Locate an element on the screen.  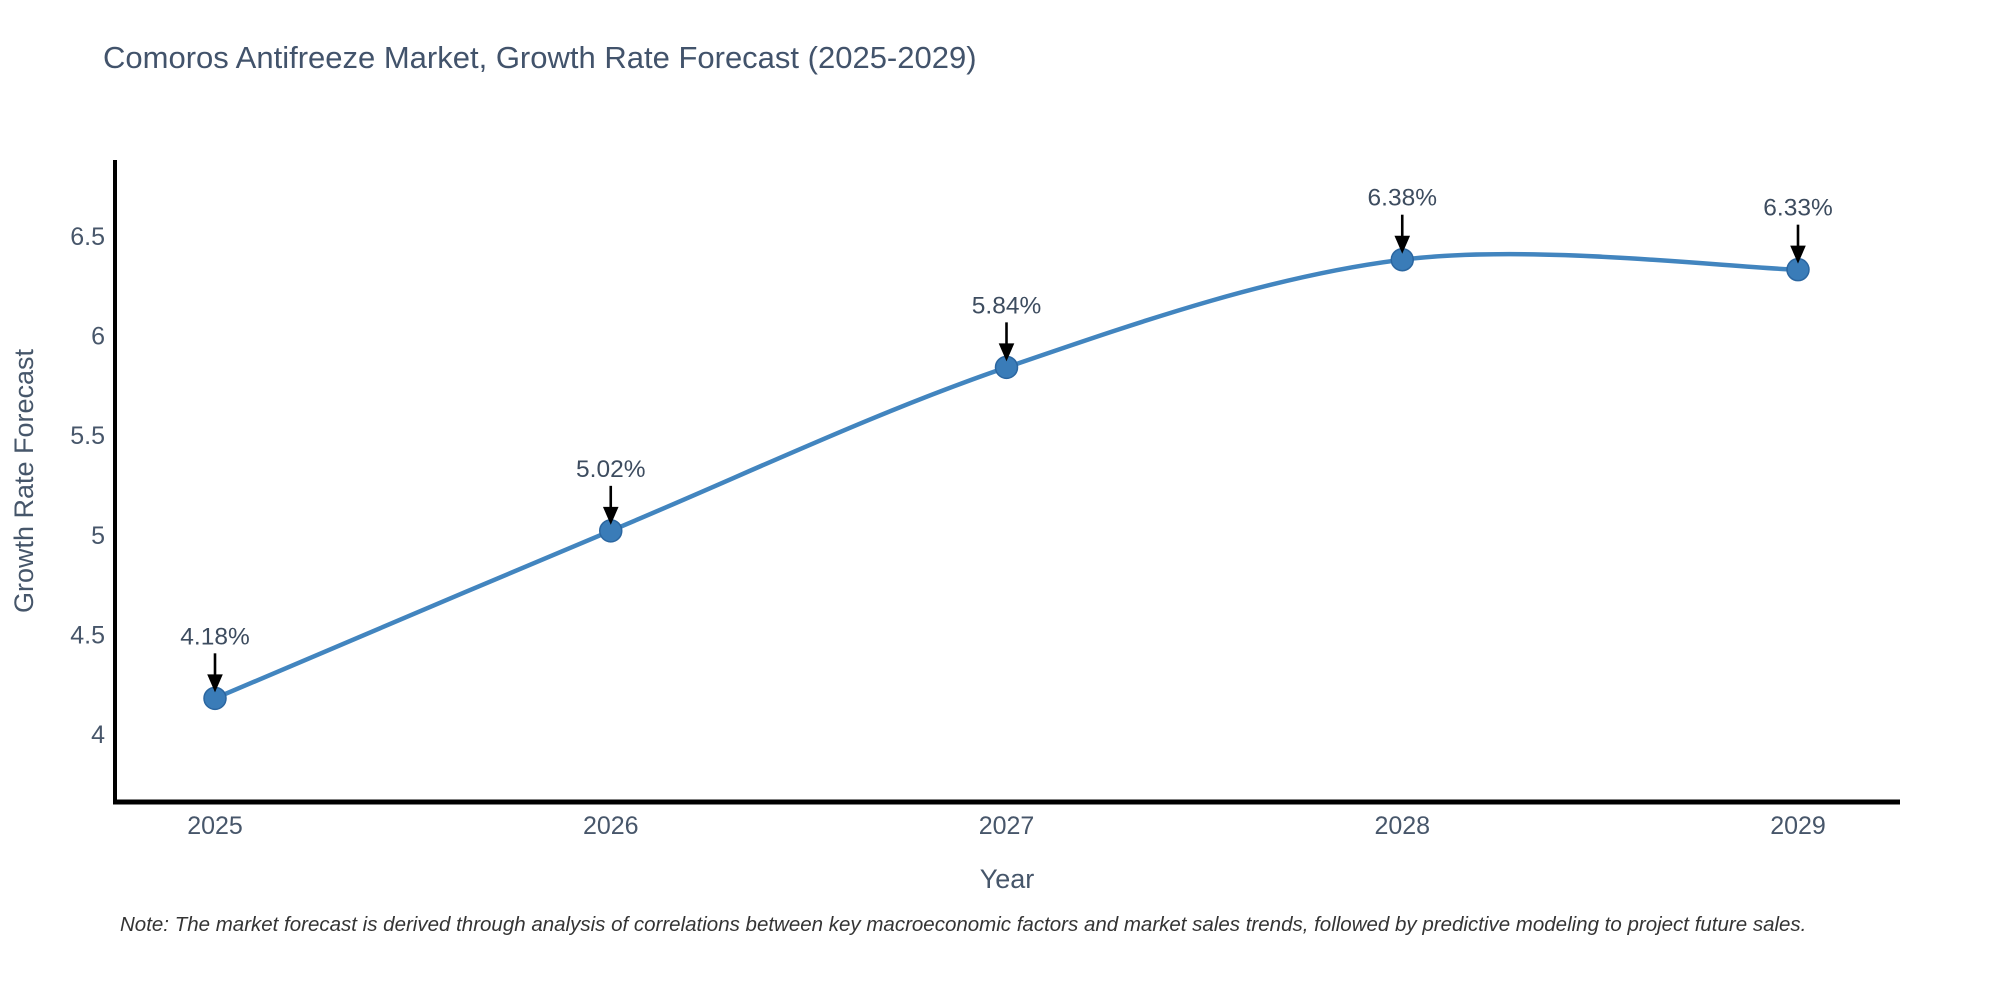
y-axis-title: Growth Rate Forecast is located at coordinates (24, 480).